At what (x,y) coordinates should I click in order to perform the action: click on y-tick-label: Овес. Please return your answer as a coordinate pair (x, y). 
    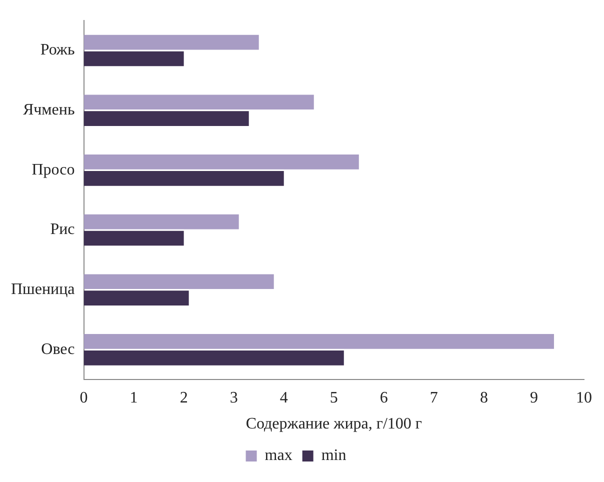
    Looking at the image, I should click on (58, 349).